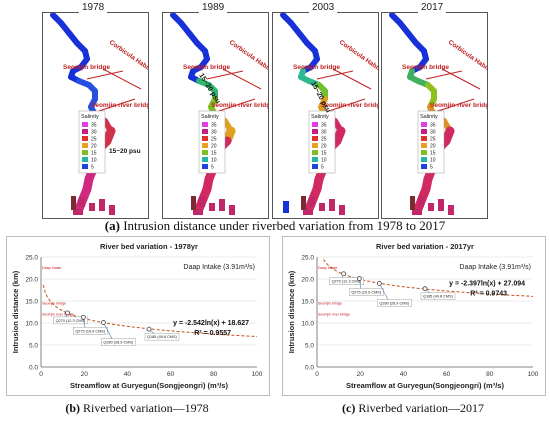 The height and width of the screenshot is (425, 550). What do you see at coordinates (334, 314) in the screenshot?
I see `marker-label: Seomjin river bridge` at bounding box center [334, 314].